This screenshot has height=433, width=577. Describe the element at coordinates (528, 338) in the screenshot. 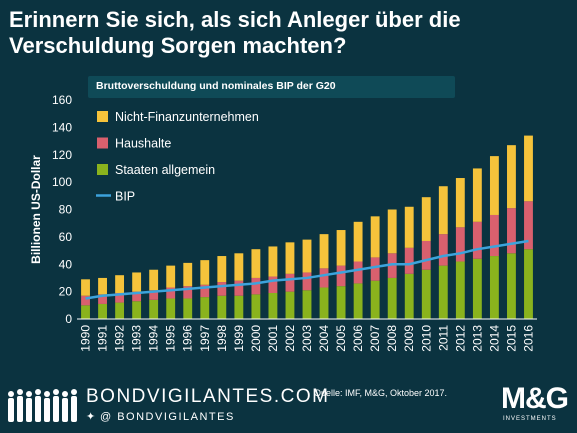

I see `x-tick-label: 2016` at that location.